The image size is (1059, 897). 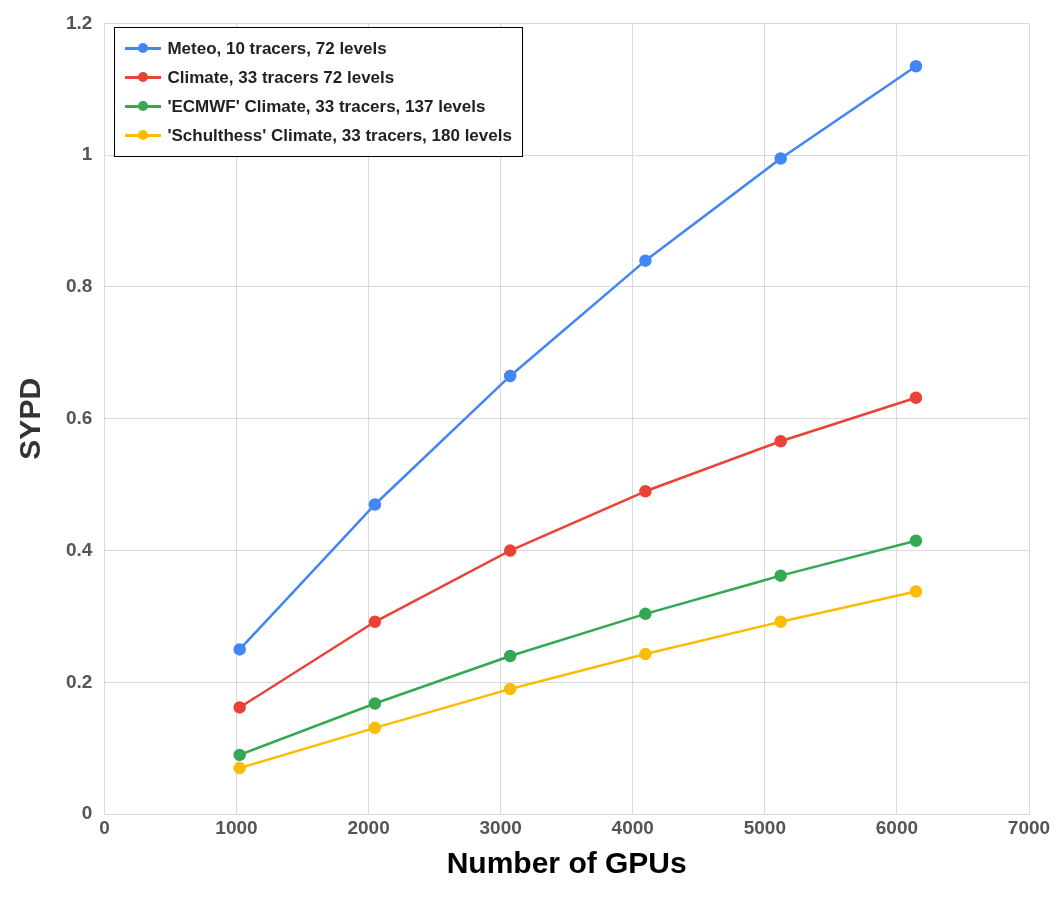 I want to click on legend-label: Meteo, 10 tracers, 72 levels, so click(x=277, y=48).